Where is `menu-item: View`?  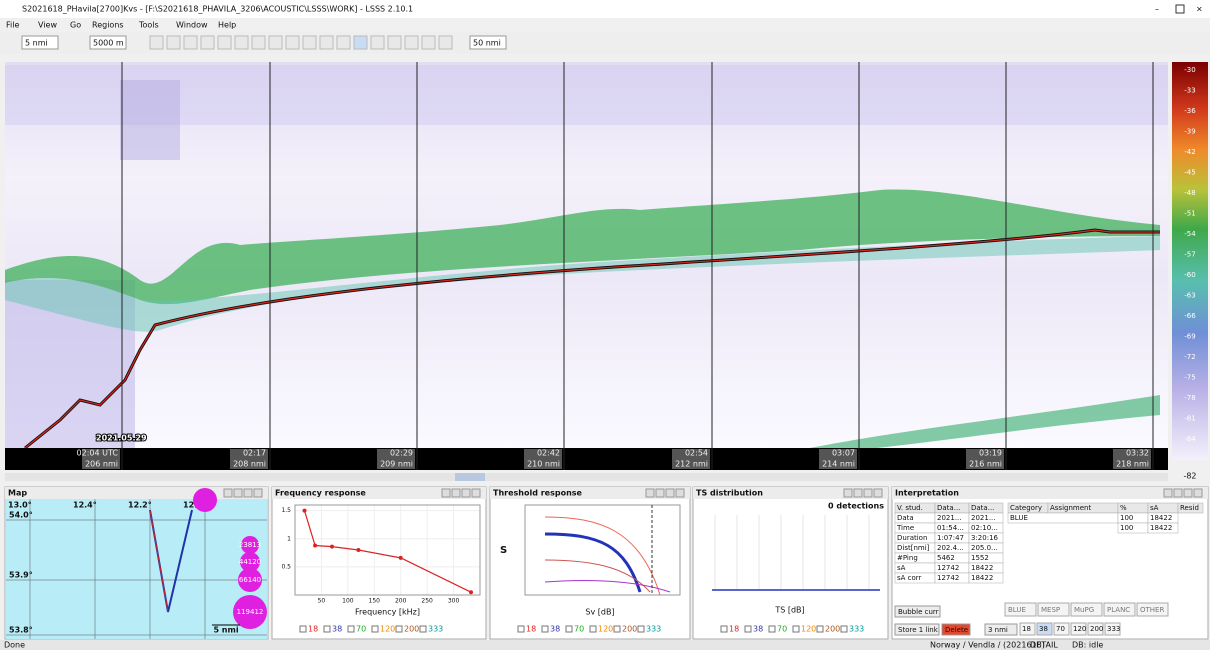
menu-item: View is located at coordinates (47, 25).